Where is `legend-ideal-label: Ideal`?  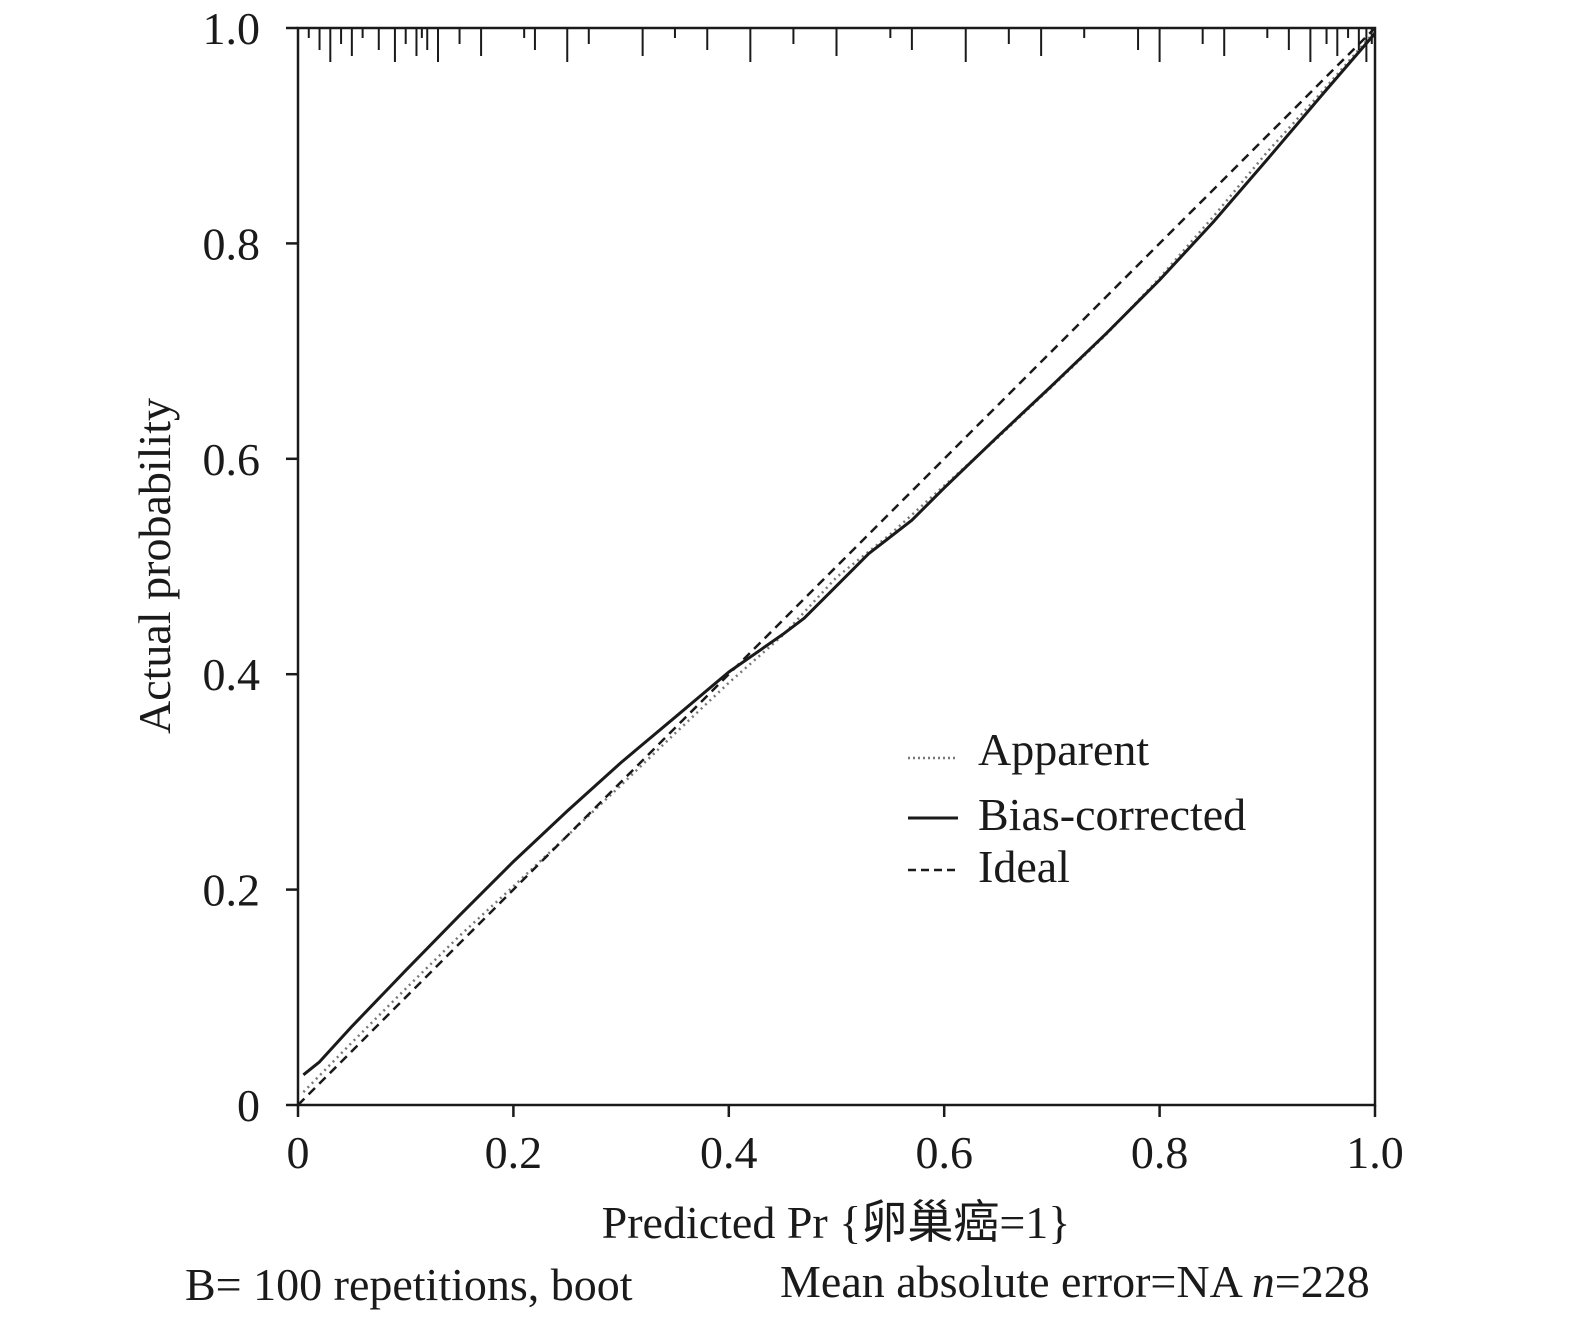 legend-ideal-label: Ideal is located at coordinates (1024, 866).